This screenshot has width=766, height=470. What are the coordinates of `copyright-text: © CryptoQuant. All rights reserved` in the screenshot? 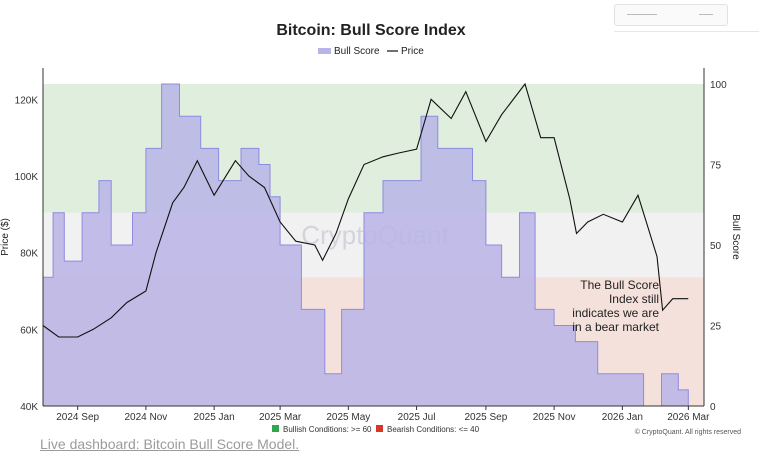 It's located at (688, 432).